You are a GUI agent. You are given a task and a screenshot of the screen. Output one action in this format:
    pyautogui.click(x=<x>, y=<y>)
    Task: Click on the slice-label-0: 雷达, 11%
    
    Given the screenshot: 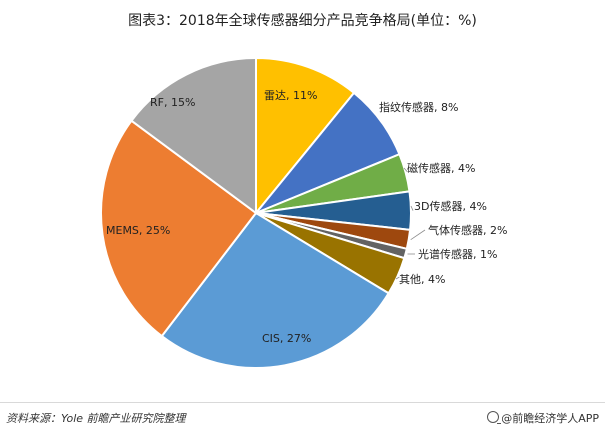 What is the action you would take?
    pyautogui.click(x=290, y=95)
    